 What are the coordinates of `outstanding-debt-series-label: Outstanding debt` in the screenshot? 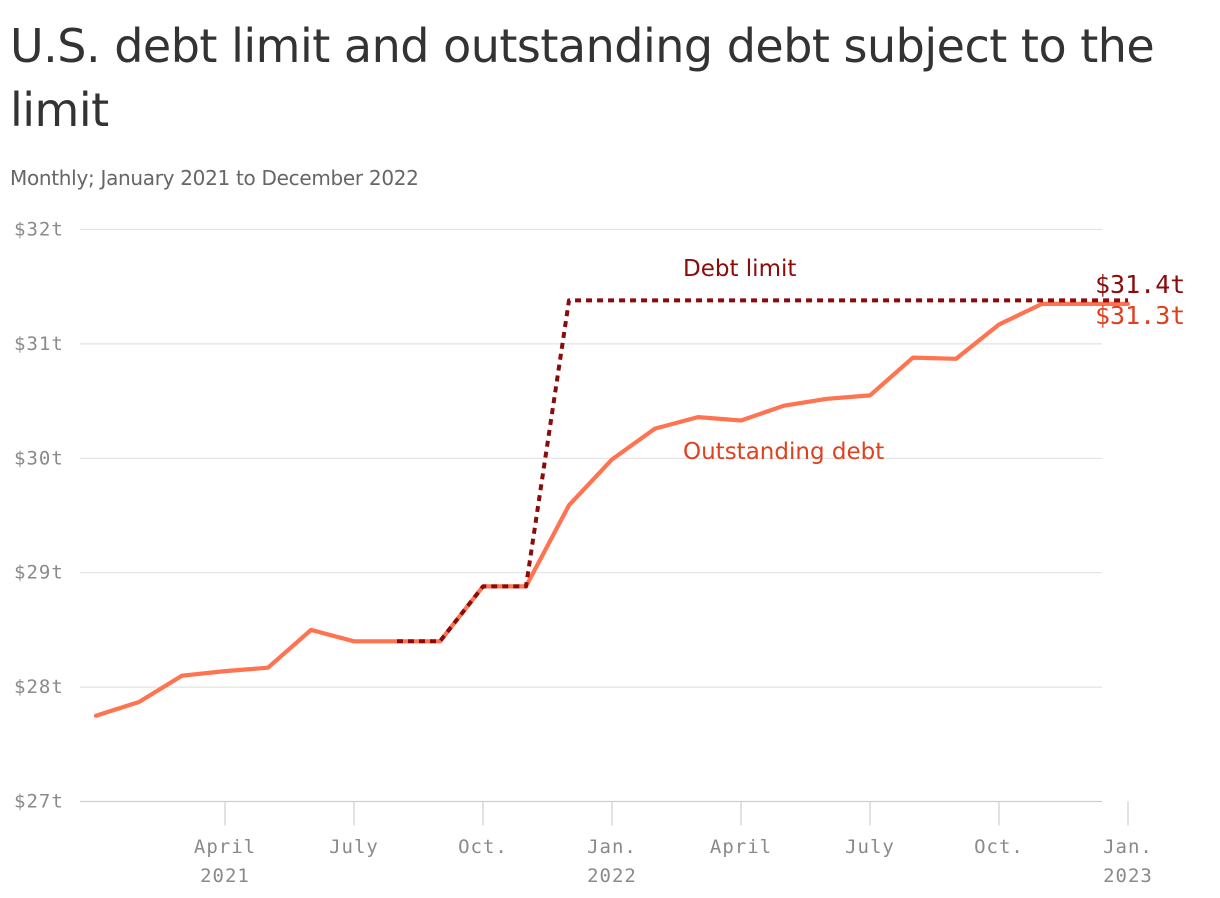 It's located at (783, 452).